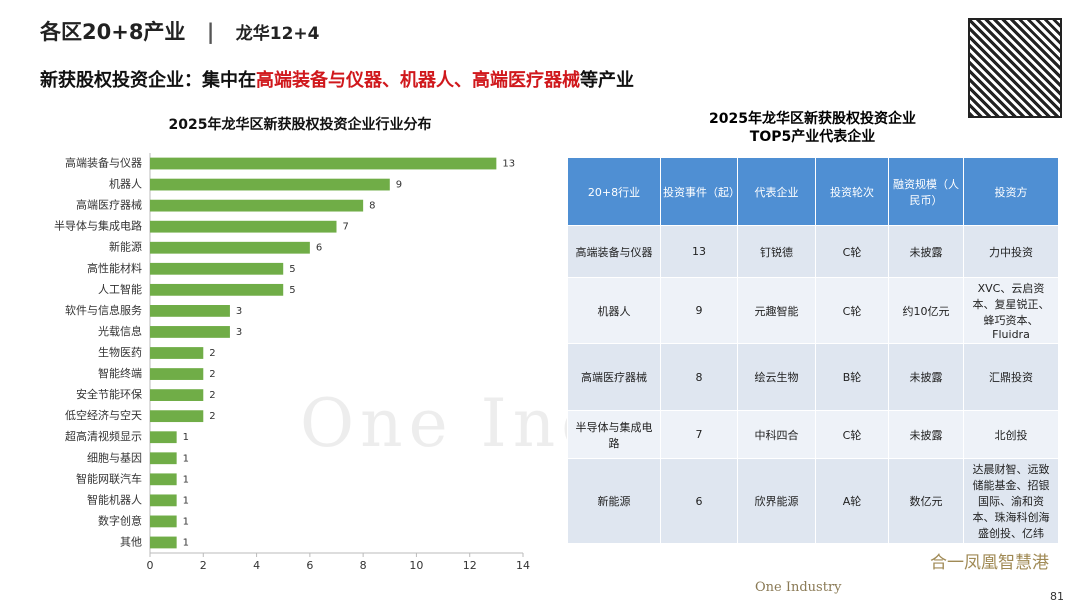 The height and width of the screenshot is (608, 1080). I want to click on data-label: 8, so click(372, 206).